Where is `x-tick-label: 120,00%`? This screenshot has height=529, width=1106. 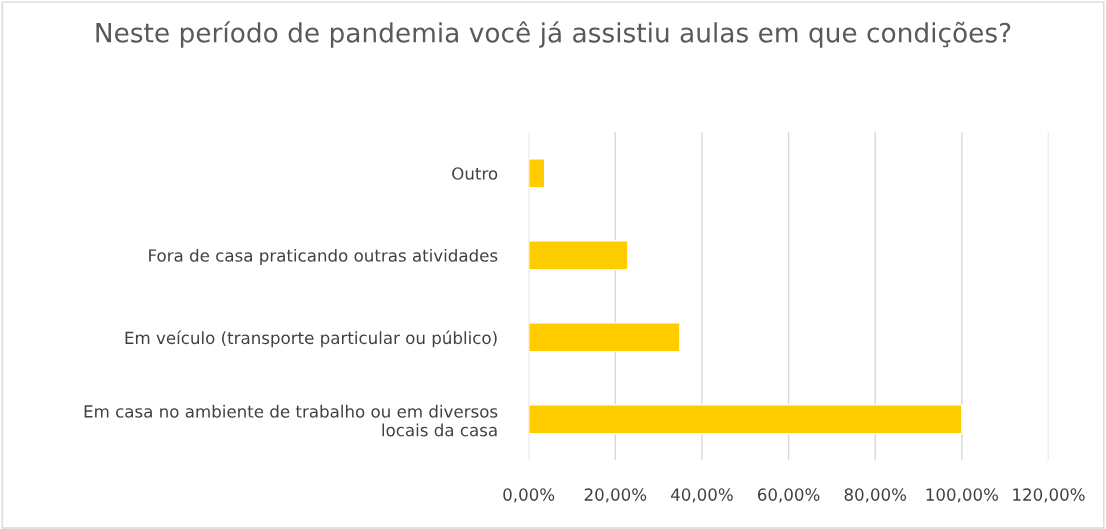
x-tick-label: 120,00% is located at coordinates (1049, 495).